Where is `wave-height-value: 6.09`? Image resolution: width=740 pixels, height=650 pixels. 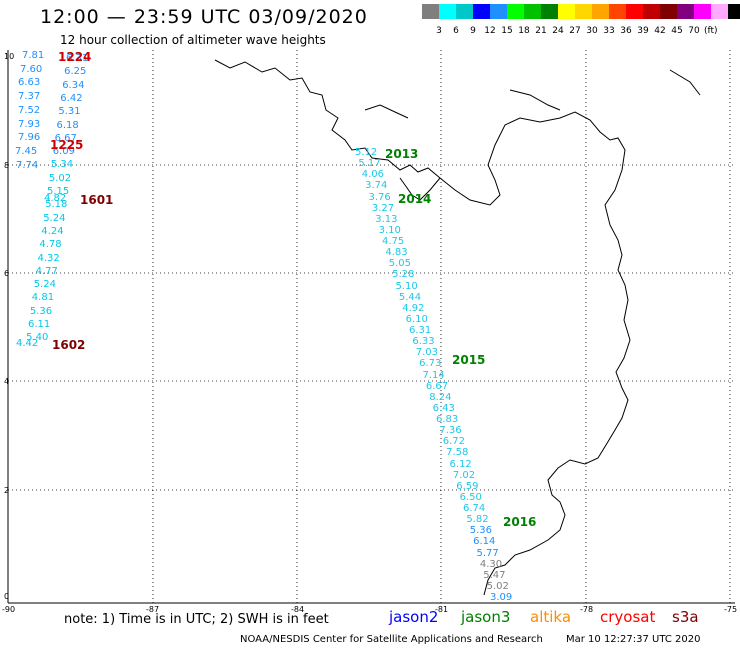 wave-height-value: 6.09 is located at coordinates (63, 152).